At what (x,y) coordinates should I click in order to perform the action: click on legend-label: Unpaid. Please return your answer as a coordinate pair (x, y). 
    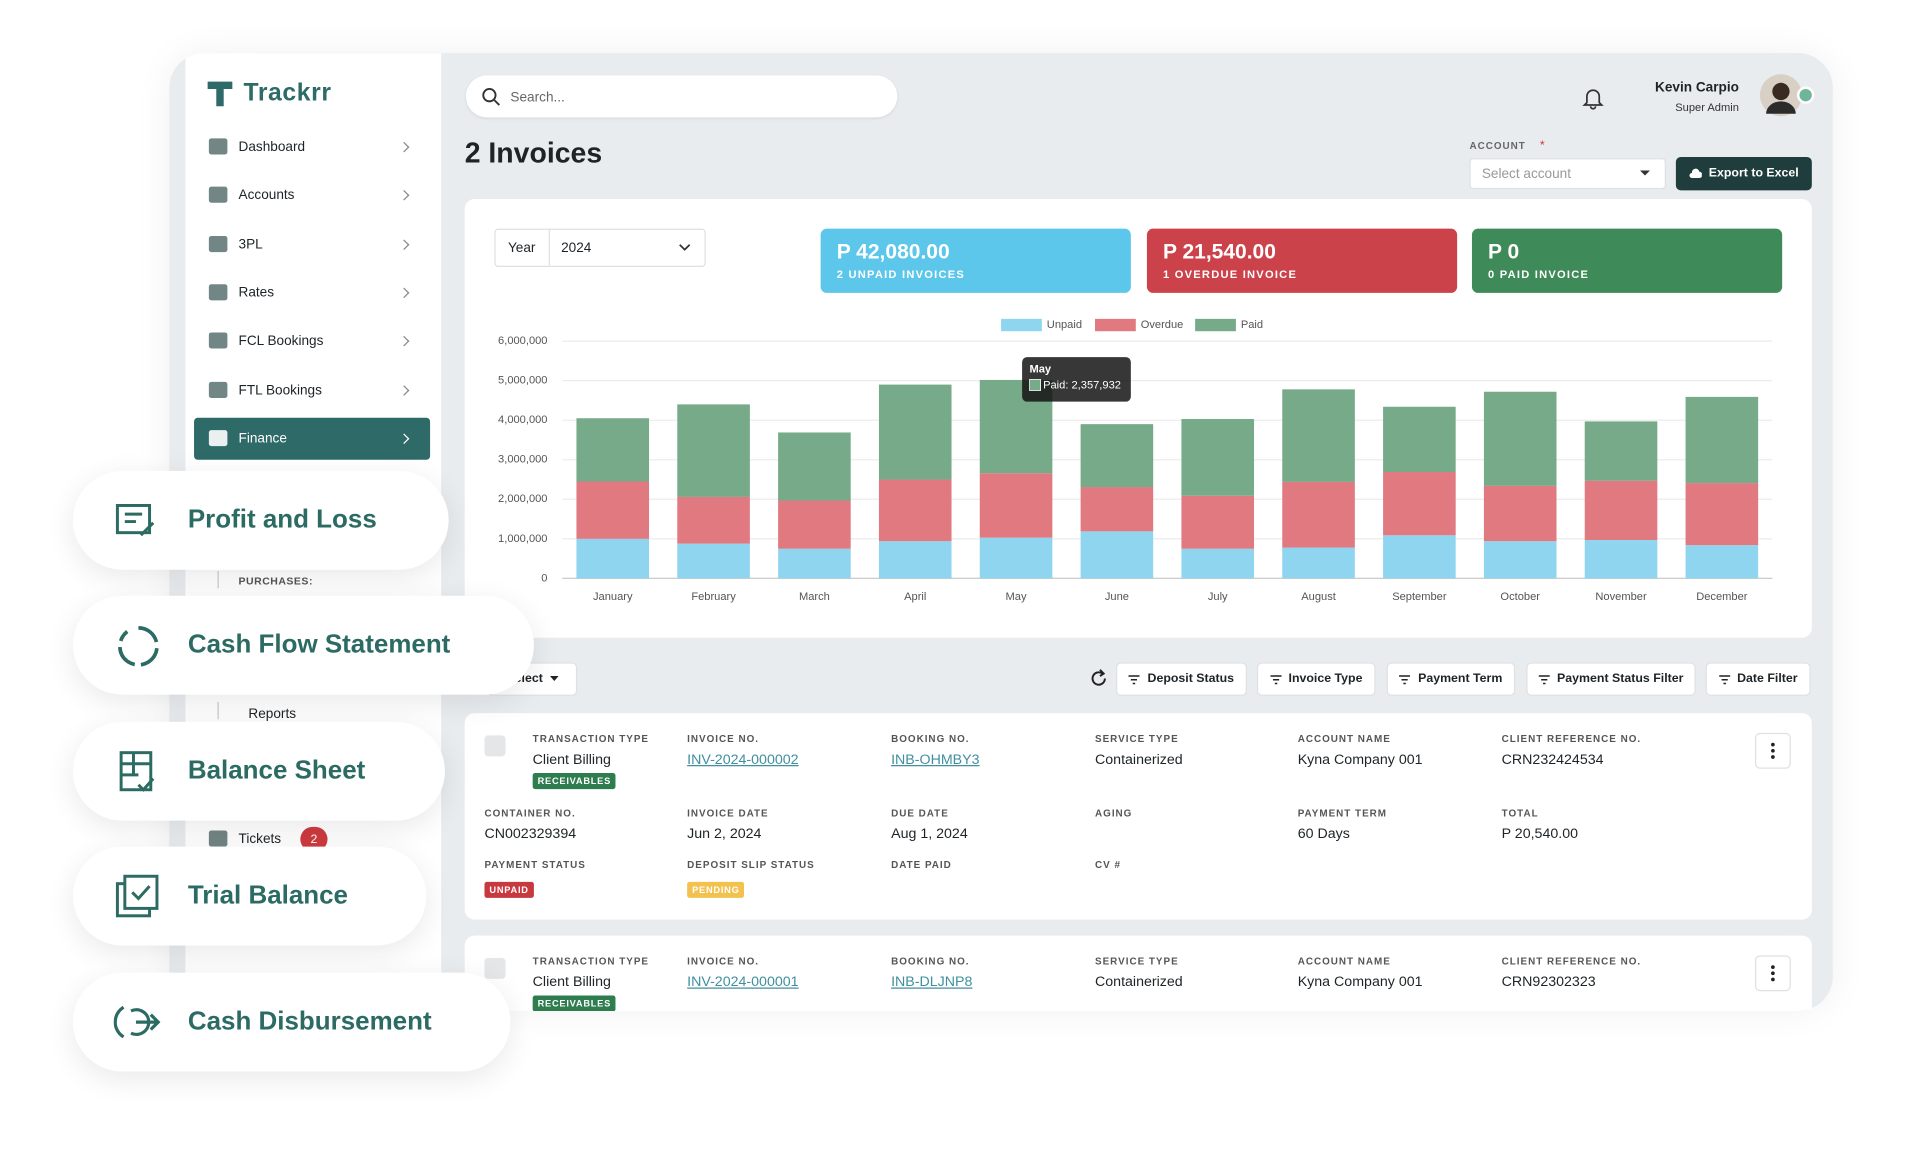
    Looking at the image, I should click on (1064, 325).